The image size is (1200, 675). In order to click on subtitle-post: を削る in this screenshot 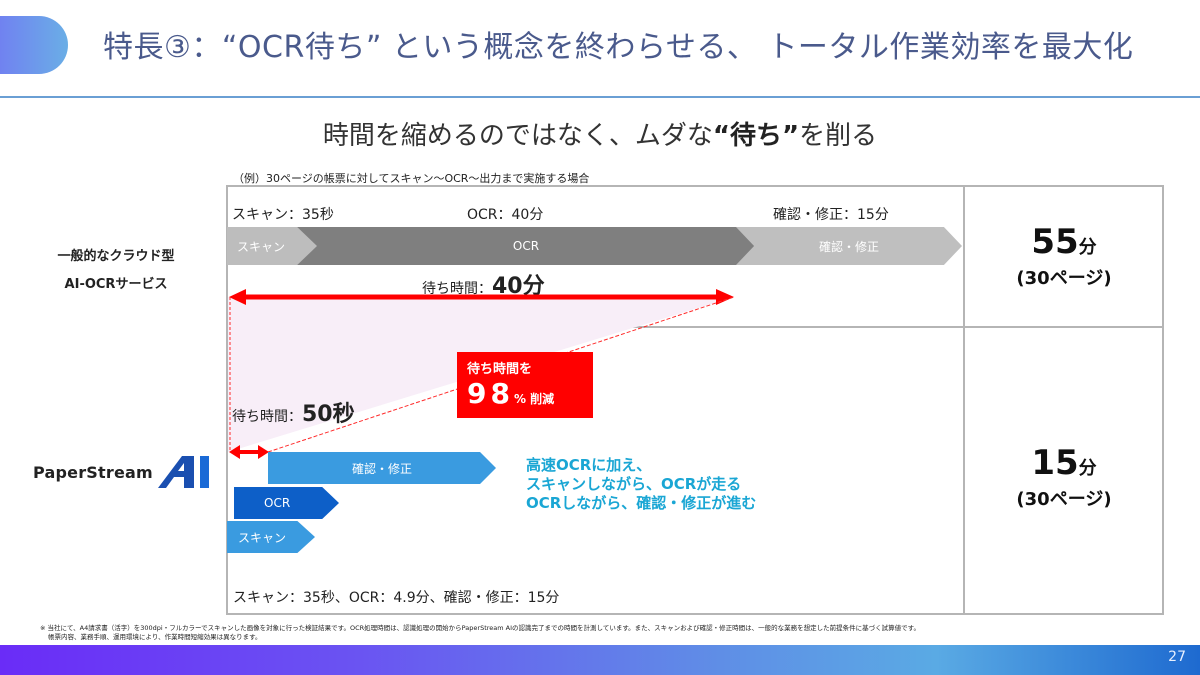, I will do `click(838, 136)`.